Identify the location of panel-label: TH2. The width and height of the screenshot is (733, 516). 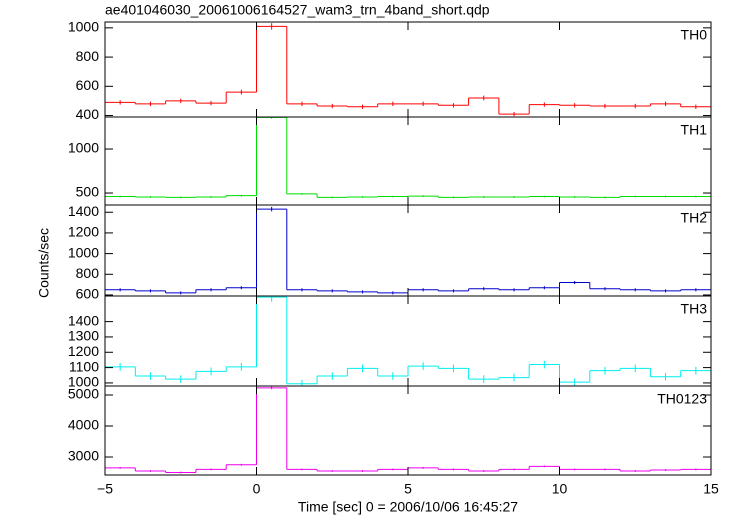
(694, 218).